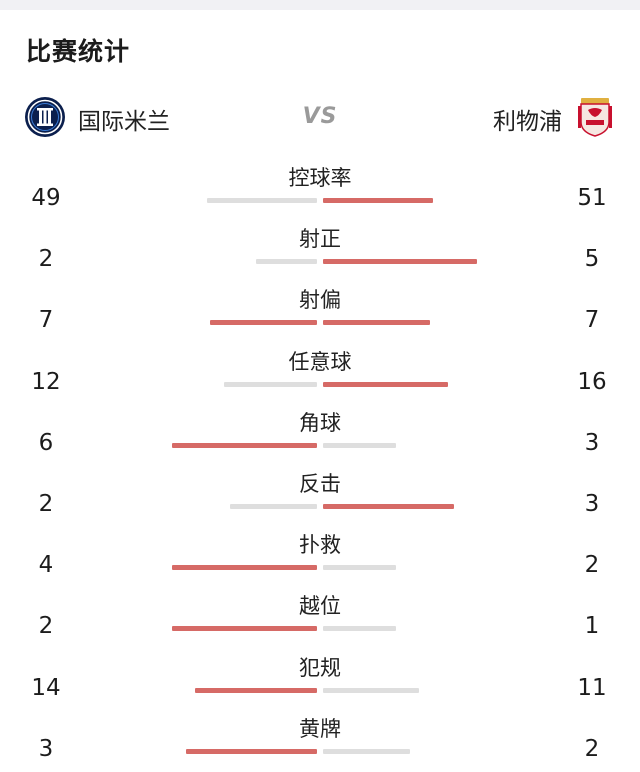 The height and width of the screenshot is (772, 640). I want to click on stat-label: 犯规, so click(320, 667).